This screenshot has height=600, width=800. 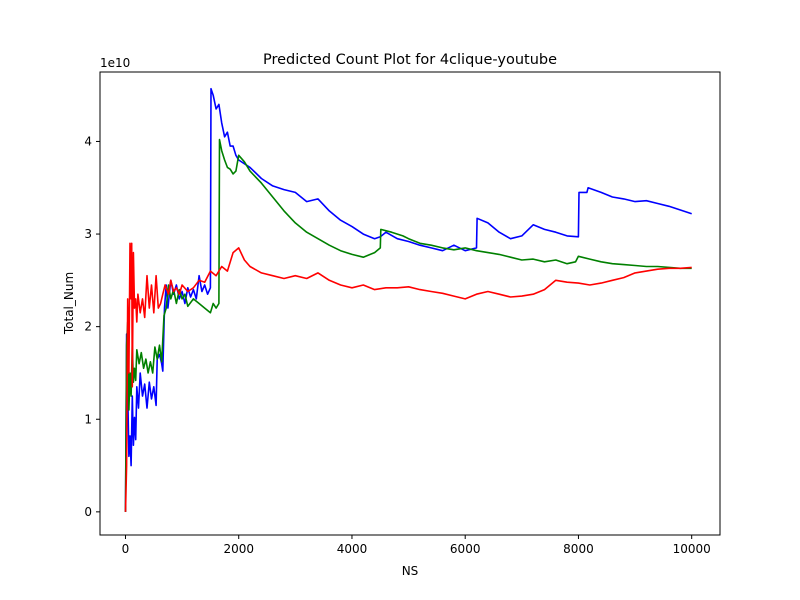 I want to click on x-tick-label: 8000, so click(x=578, y=549).